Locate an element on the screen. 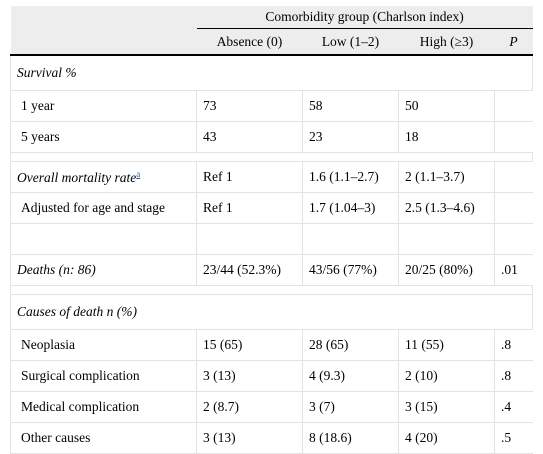 This screenshot has width=543, height=454. column-header-p: P is located at coordinates (513, 42).